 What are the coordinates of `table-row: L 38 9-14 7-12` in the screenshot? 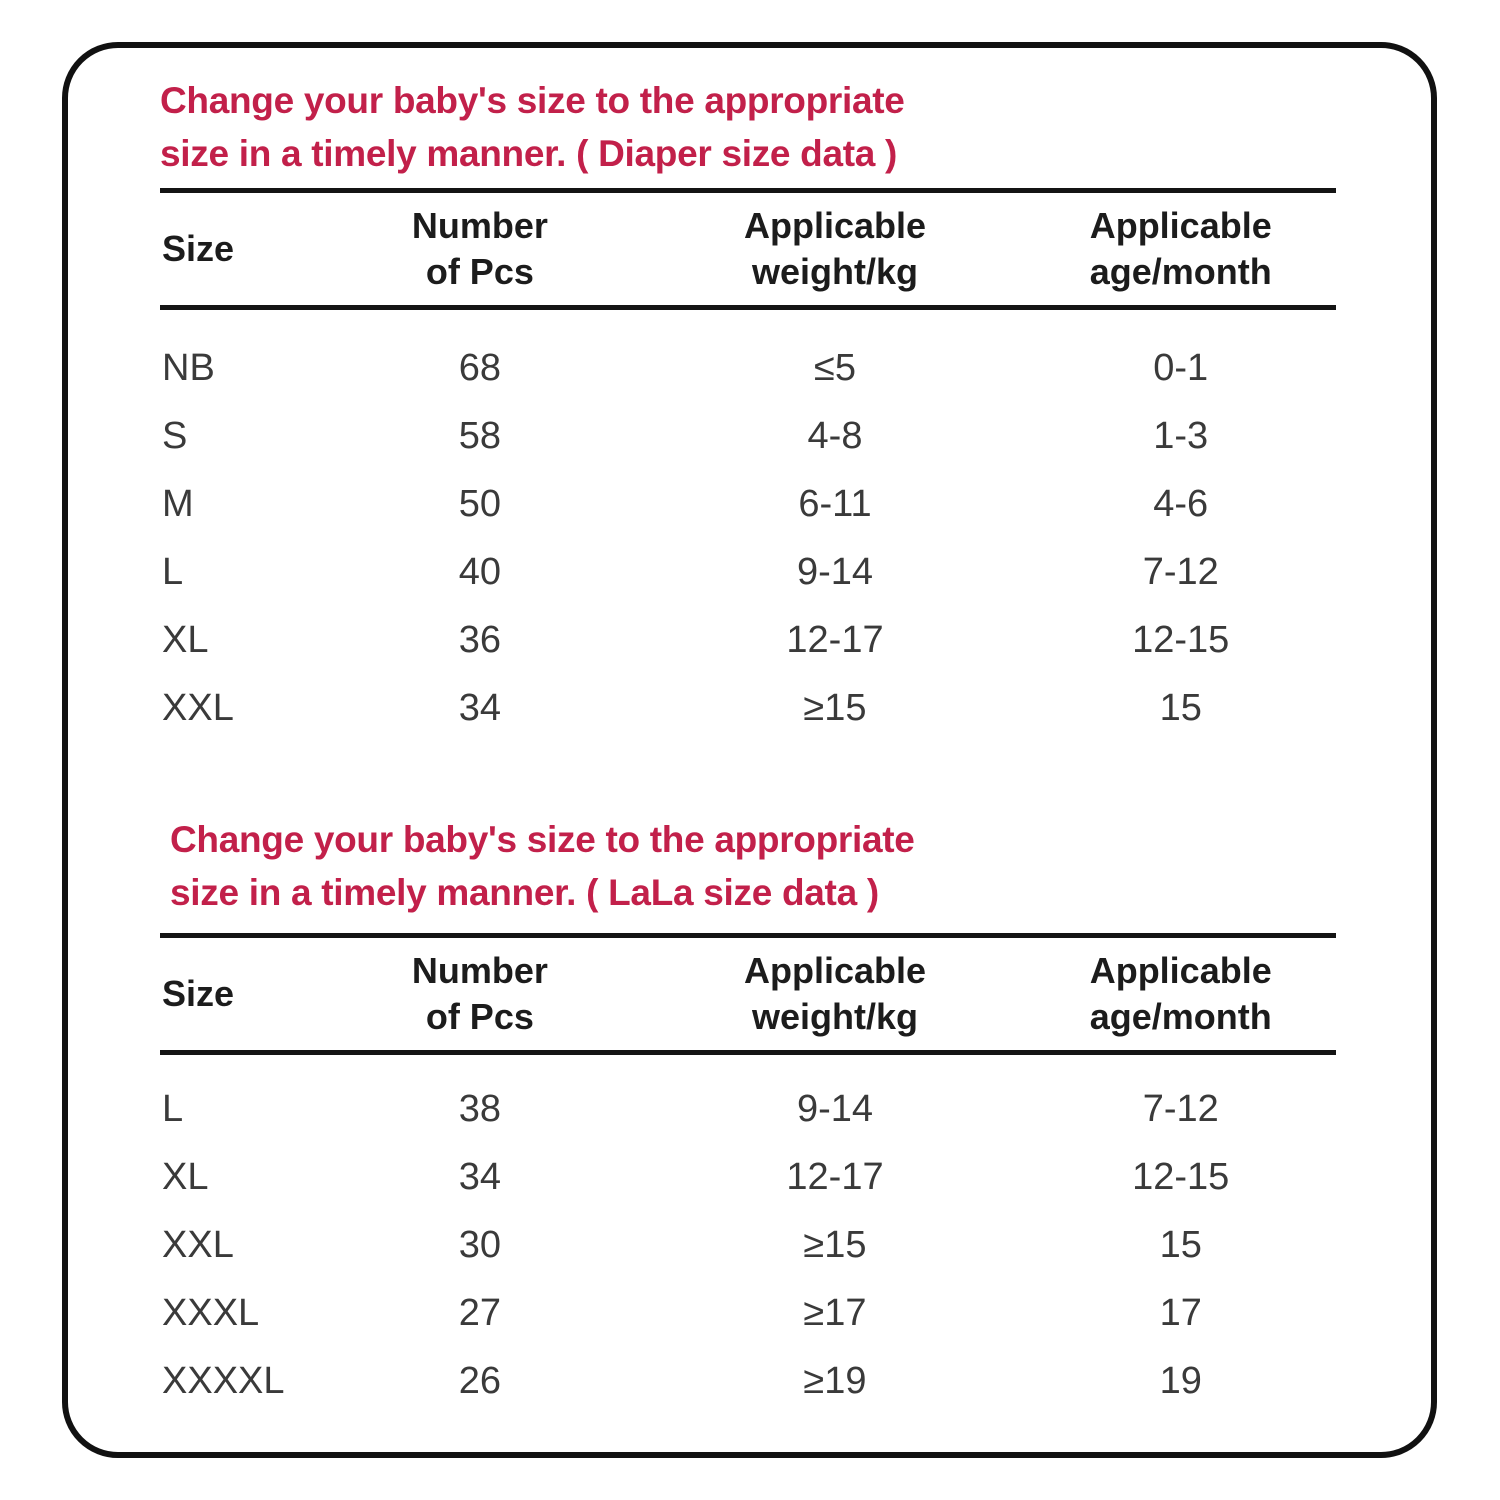 It's located at (748, 1109).